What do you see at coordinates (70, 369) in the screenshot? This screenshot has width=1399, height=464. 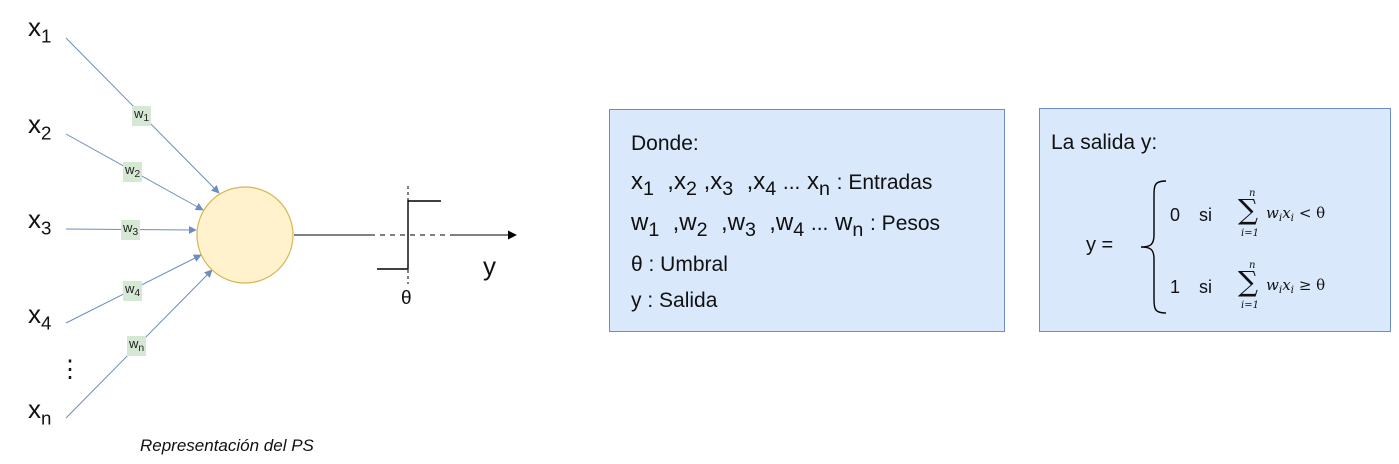 I see `input-ellipsis: ⋮` at bounding box center [70, 369].